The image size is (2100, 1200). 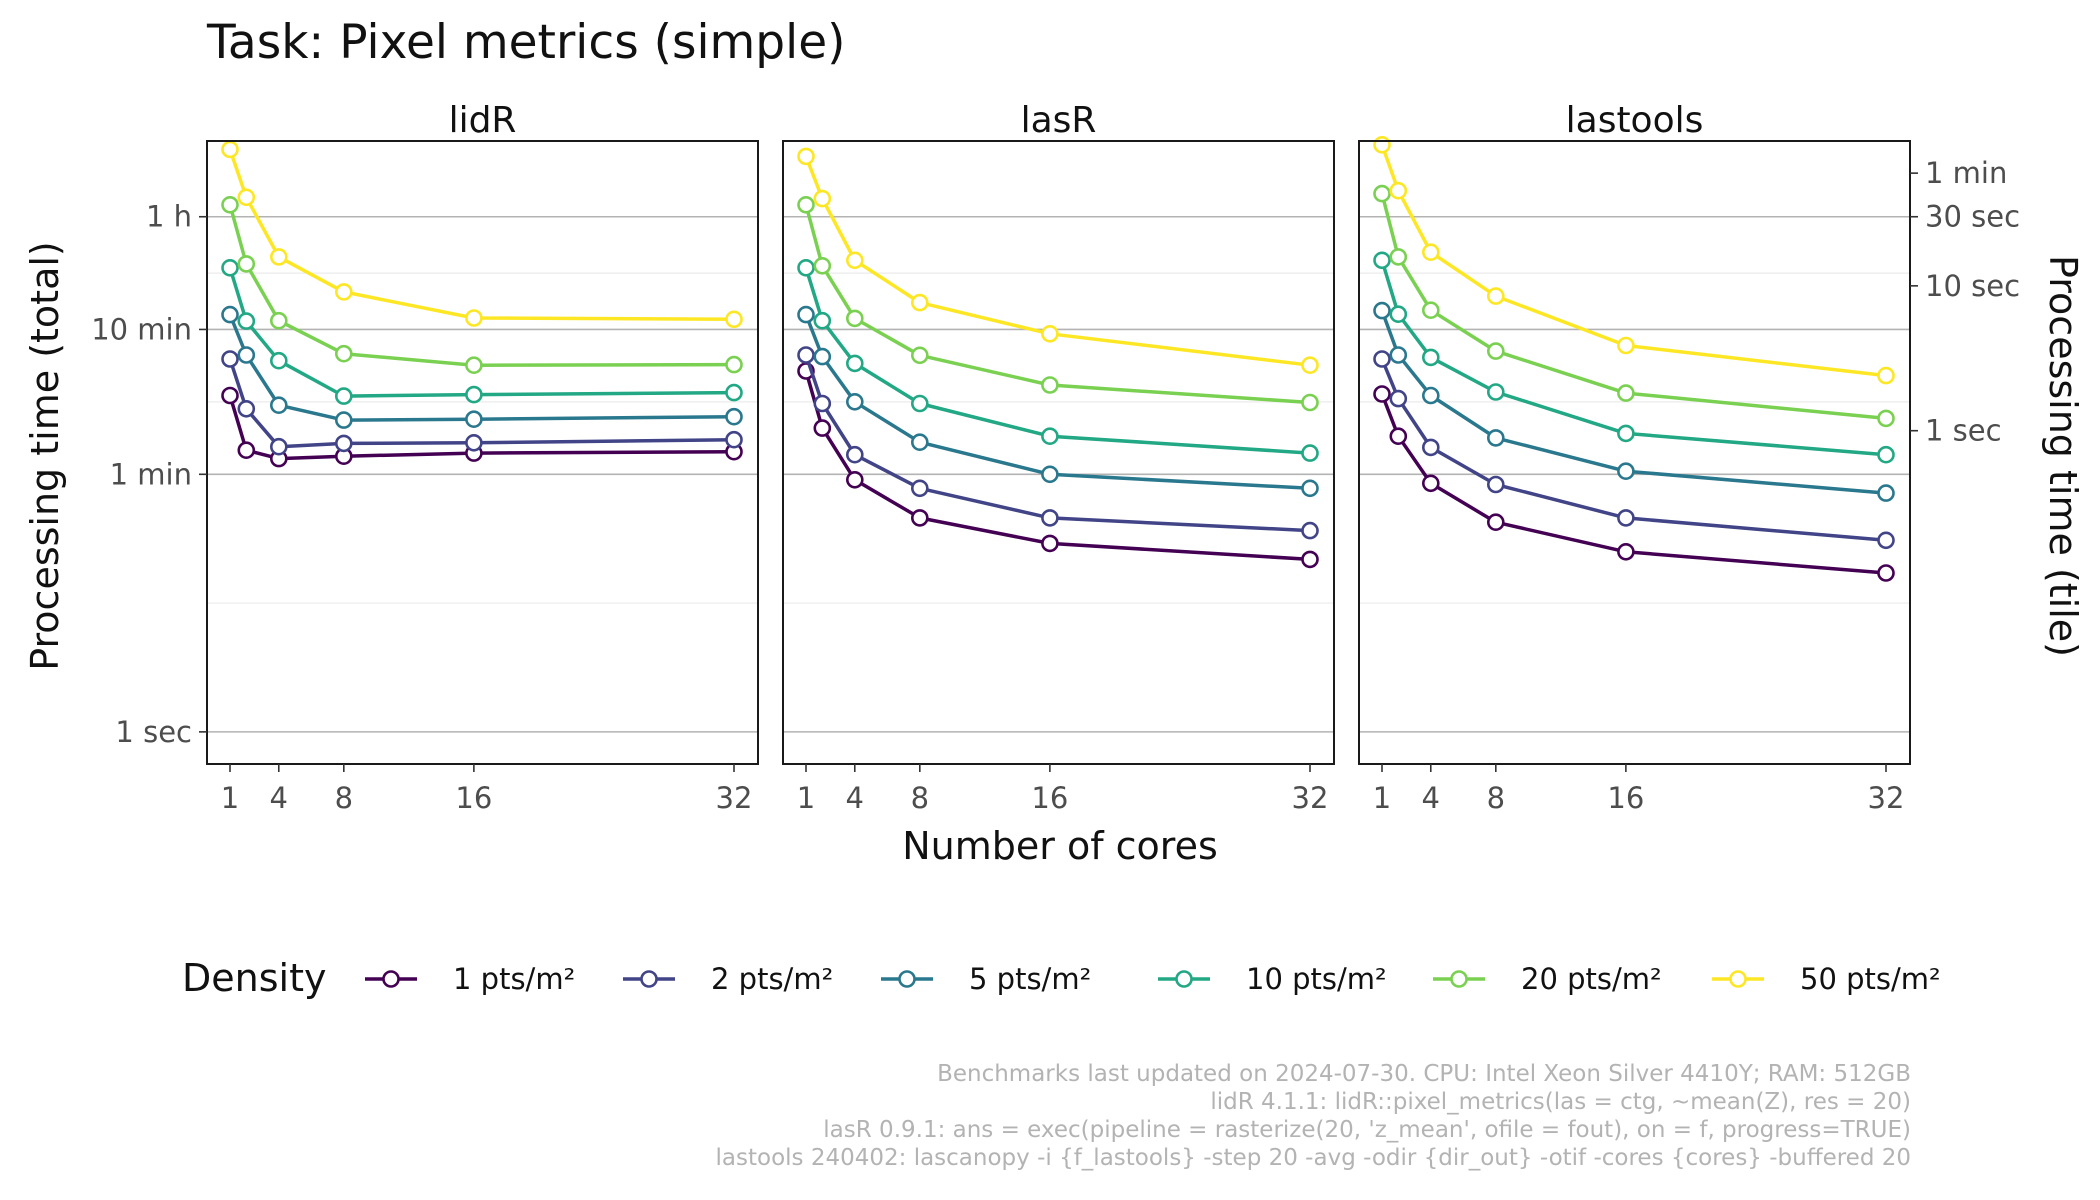 What do you see at coordinates (254, 978) in the screenshot?
I see `legend-title: Density` at bounding box center [254, 978].